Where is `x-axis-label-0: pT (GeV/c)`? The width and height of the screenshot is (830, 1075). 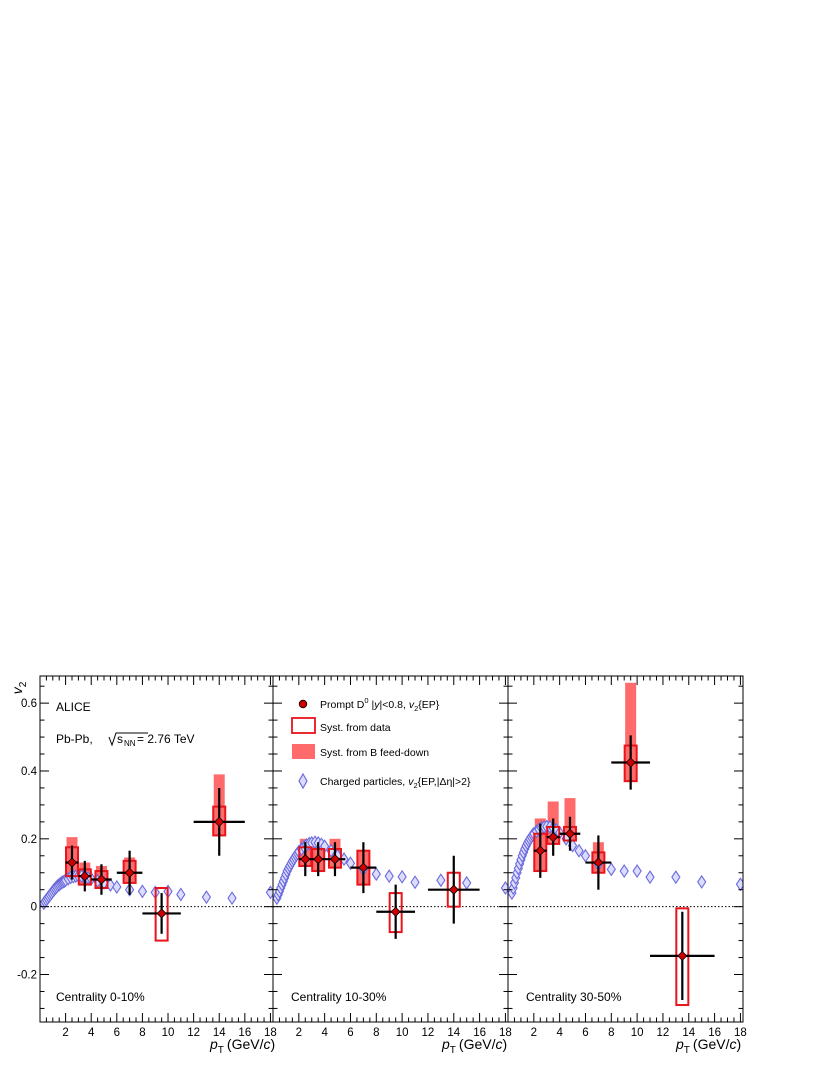
x-axis-label-0: pT (GeV/c) is located at coordinates (242, 1046).